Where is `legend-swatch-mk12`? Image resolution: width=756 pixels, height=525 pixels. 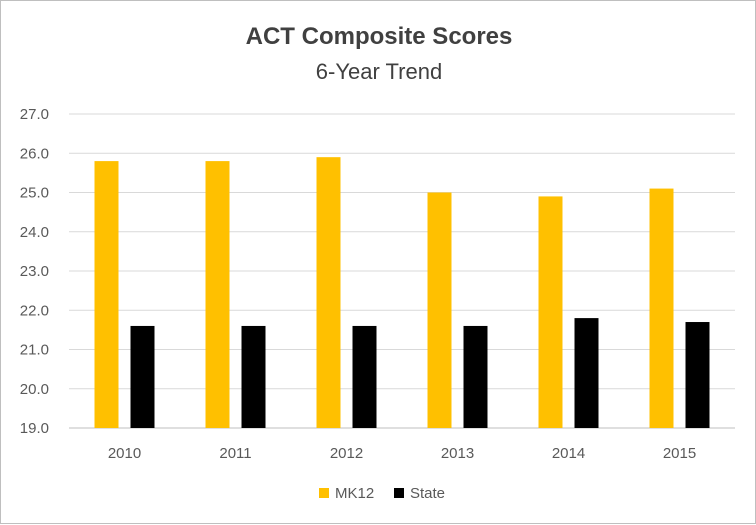 legend-swatch-mk12 is located at coordinates (324, 493).